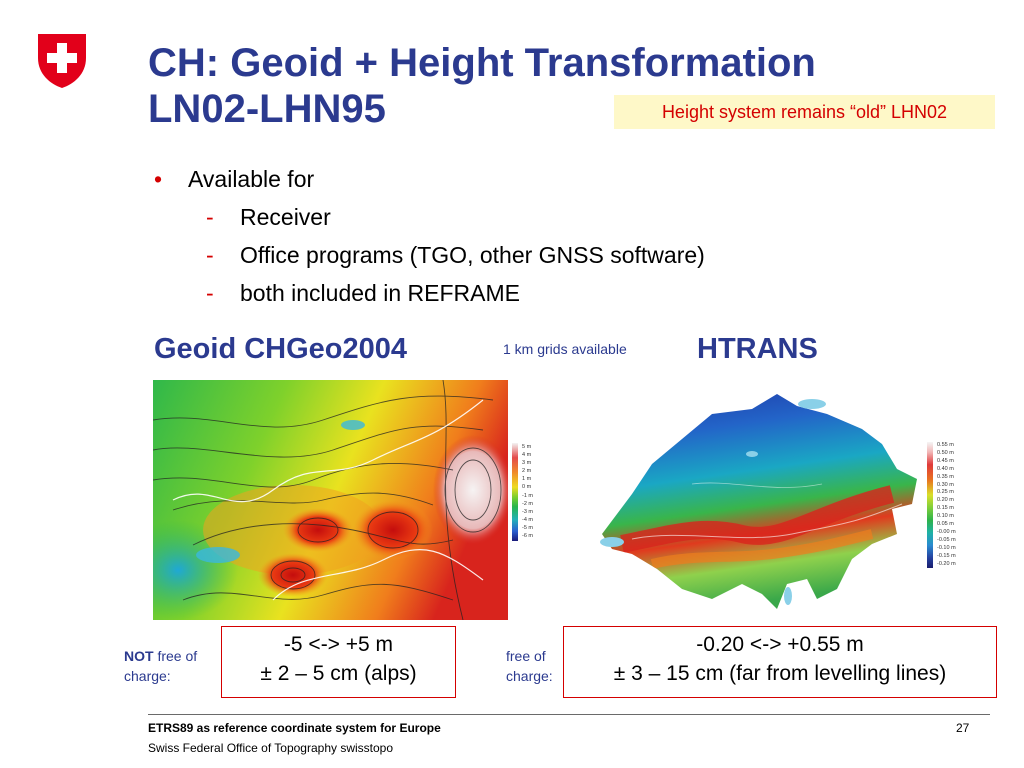  Describe the element at coordinates (565, 349) in the screenshot. I see `grid-availability-note: 1 km grids available` at that location.